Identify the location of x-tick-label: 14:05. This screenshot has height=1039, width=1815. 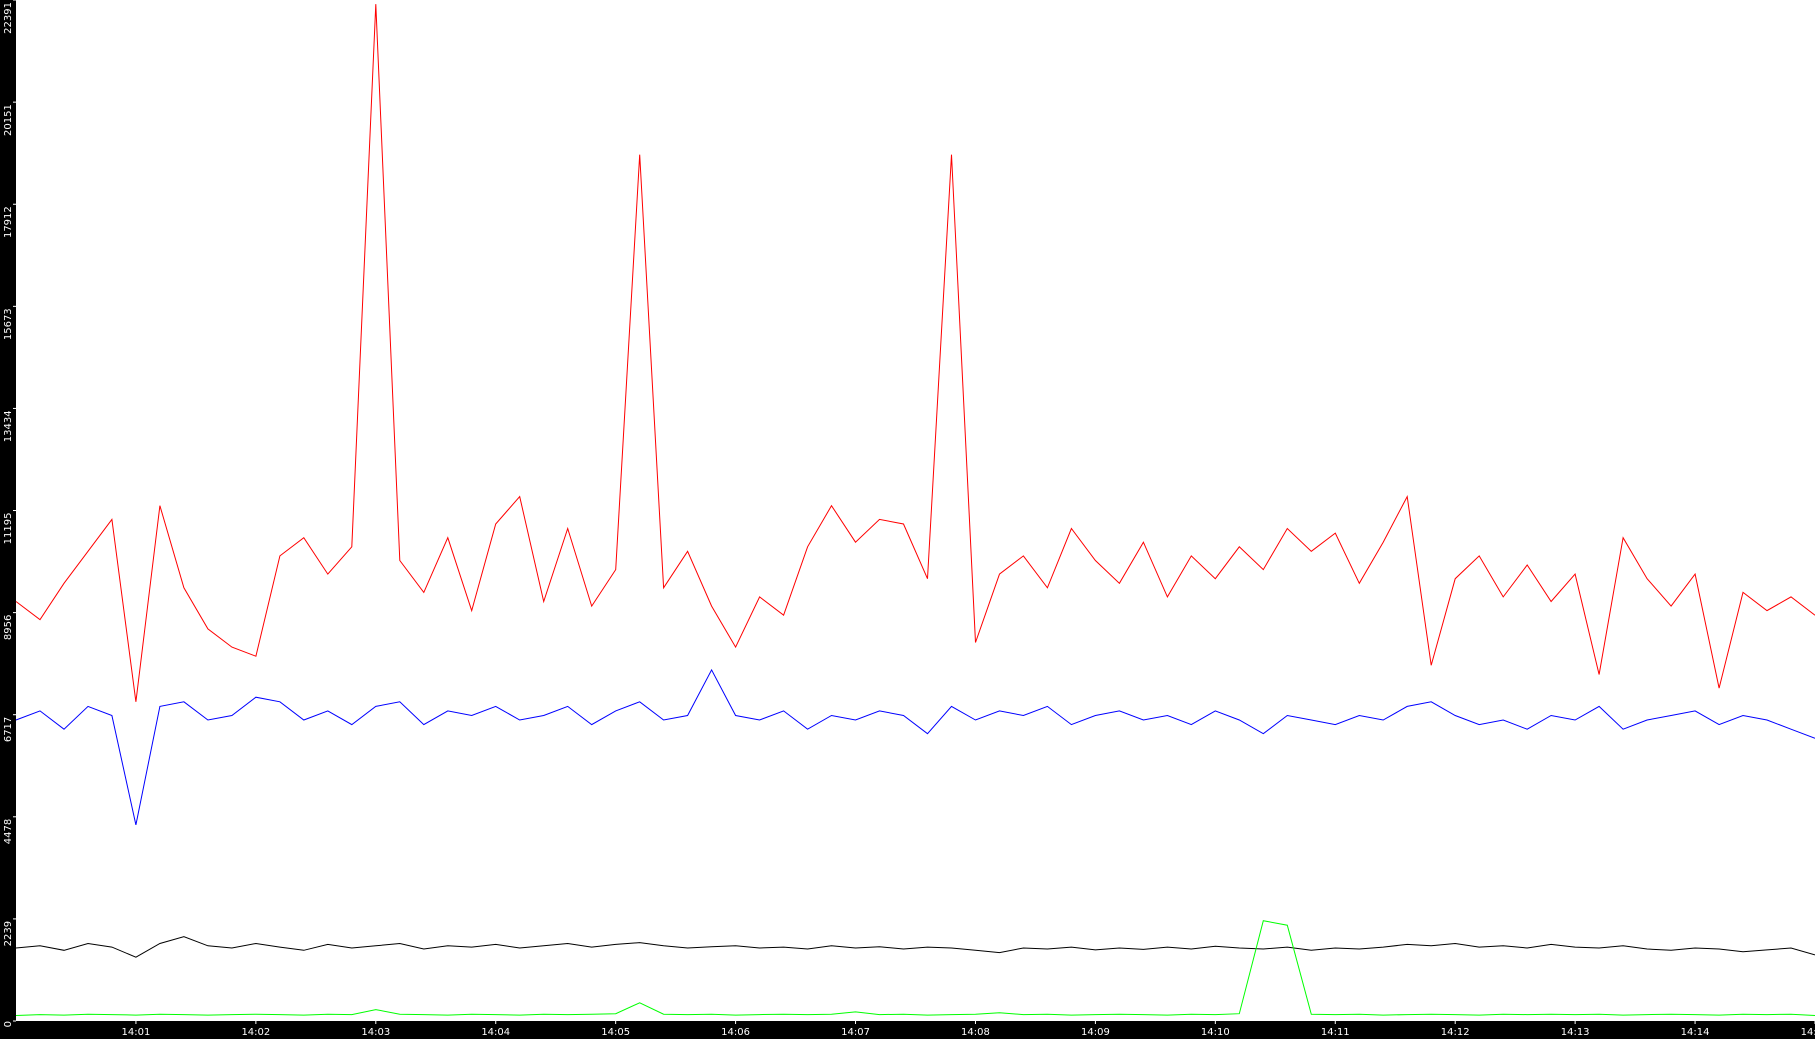
(615, 1032).